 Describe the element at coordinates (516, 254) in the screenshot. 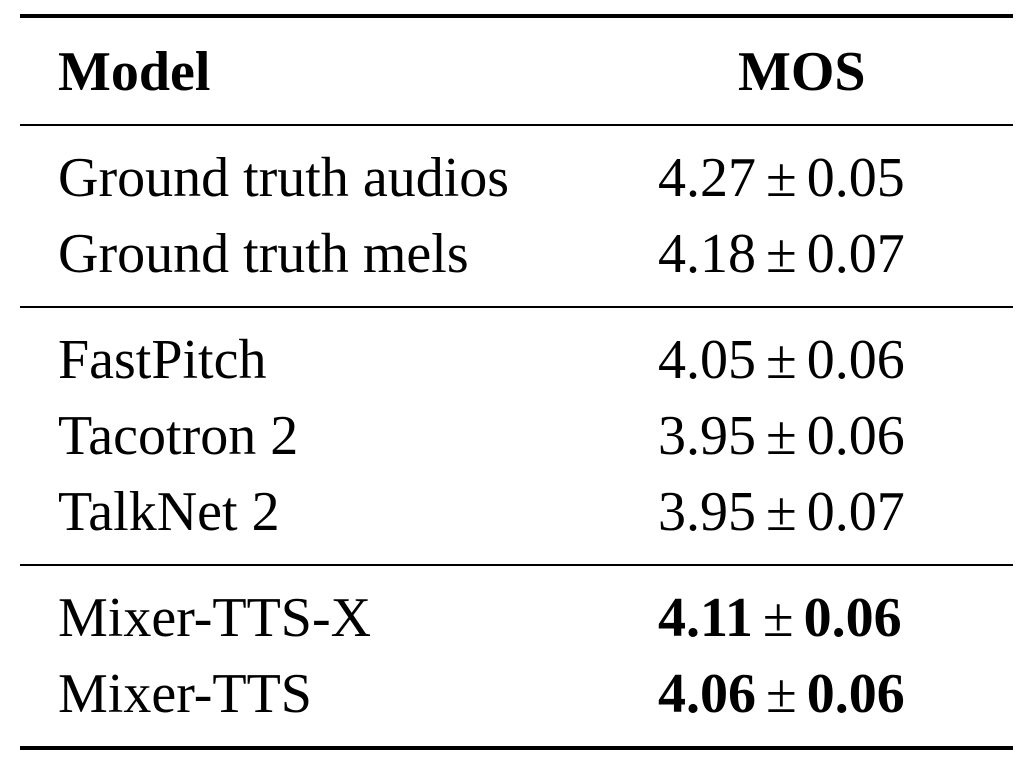

I see `table-row: Ground truth mels 4.18 ±0.07` at that location.